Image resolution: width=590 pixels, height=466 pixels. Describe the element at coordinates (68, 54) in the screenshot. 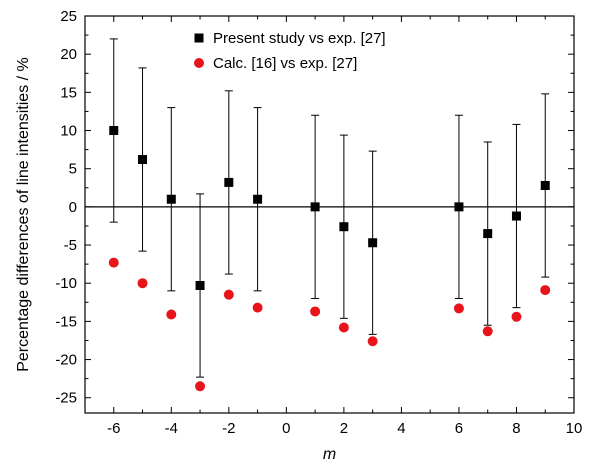

I see `y-tick-label: 20` at that location.